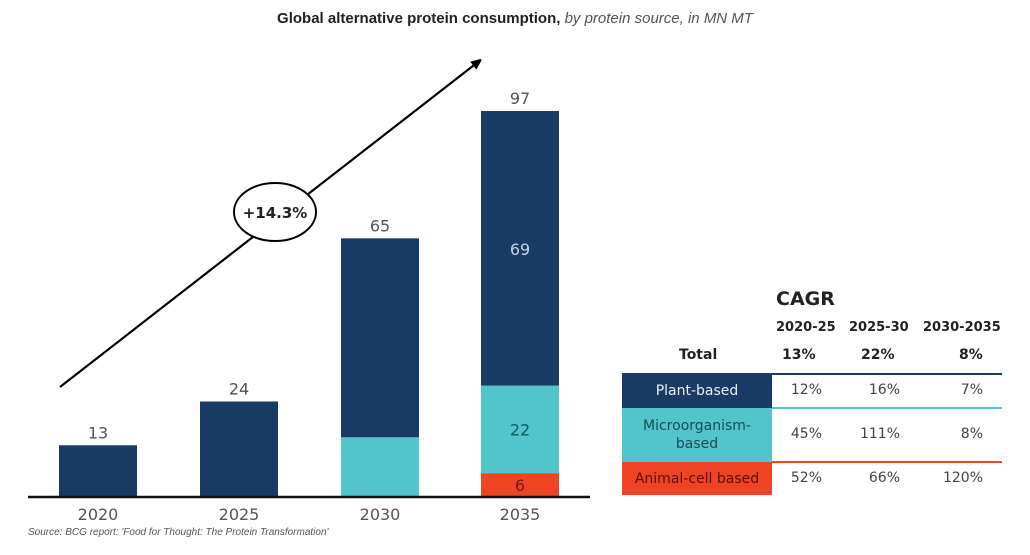  I want to click on cagr-total-value: 22%, so click(878, 355).